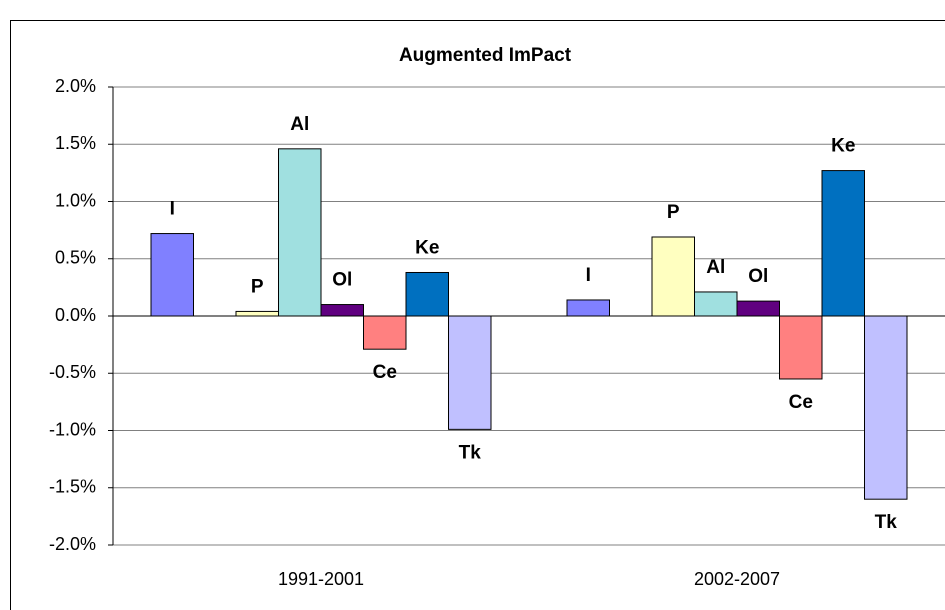 The image size is (945, 610). I want to click on y-tick-label: -1.0%, so click(72, 429).